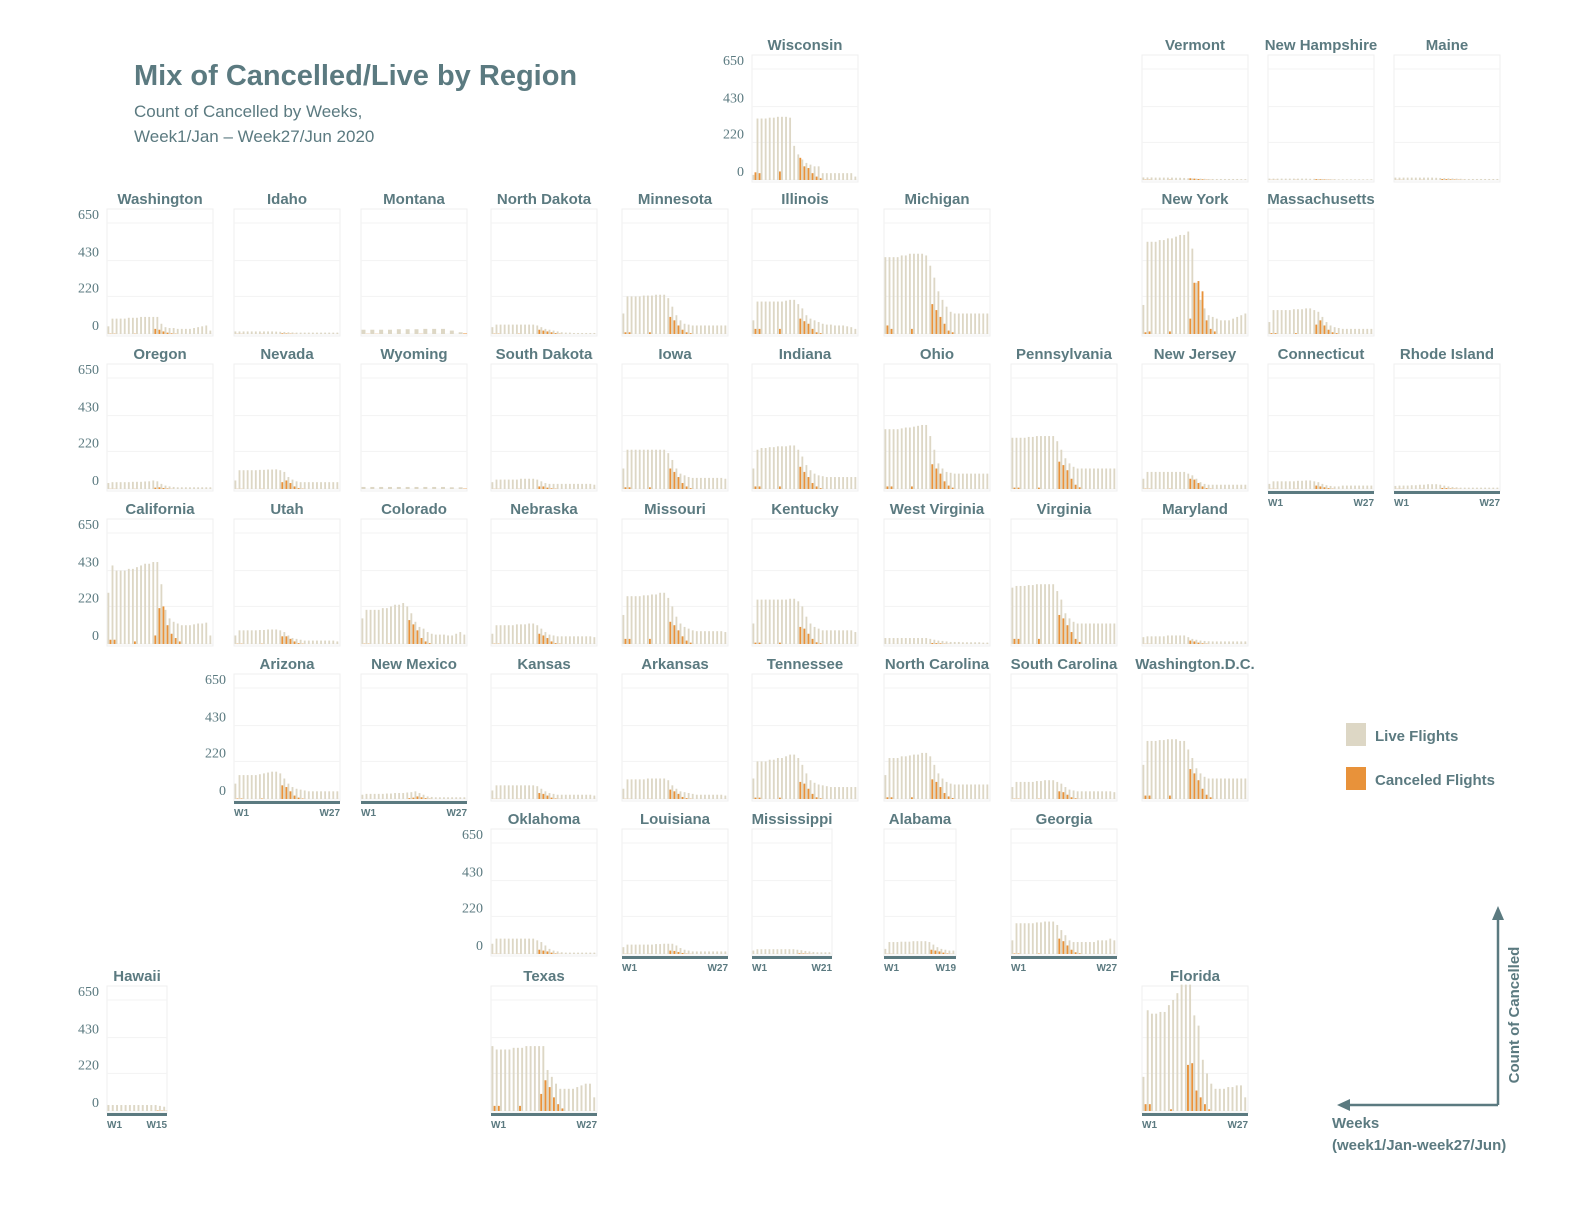 The image size is (1584, 1224). Describe the element at coordinates (1195, 419) in the screenshot. I see `state-tile-new-jersey: New Jersey` at that location.